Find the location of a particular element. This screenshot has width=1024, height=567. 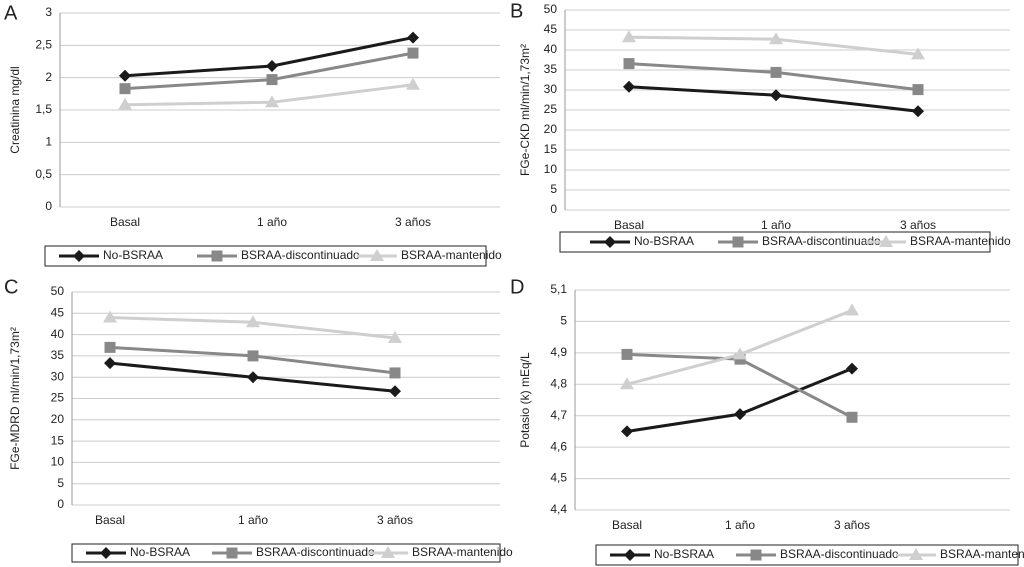

y-axis-label: FGe-CKD ml/min/1,73m² is located at coordinates (525, 110).